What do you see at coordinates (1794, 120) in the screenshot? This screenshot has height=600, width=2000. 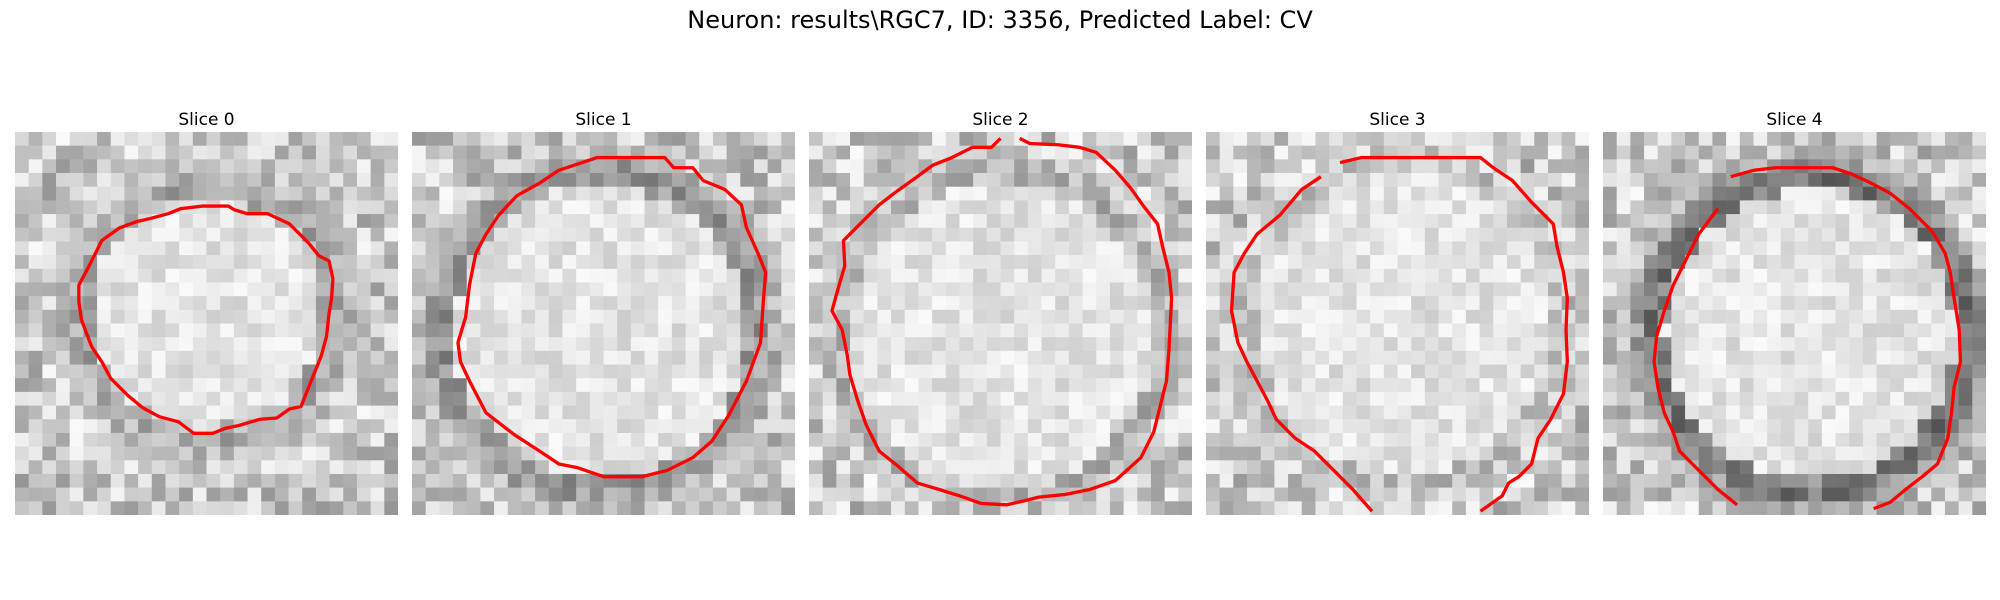 I see `slice-title: Slice 4` at bounding box center [1794, 120].